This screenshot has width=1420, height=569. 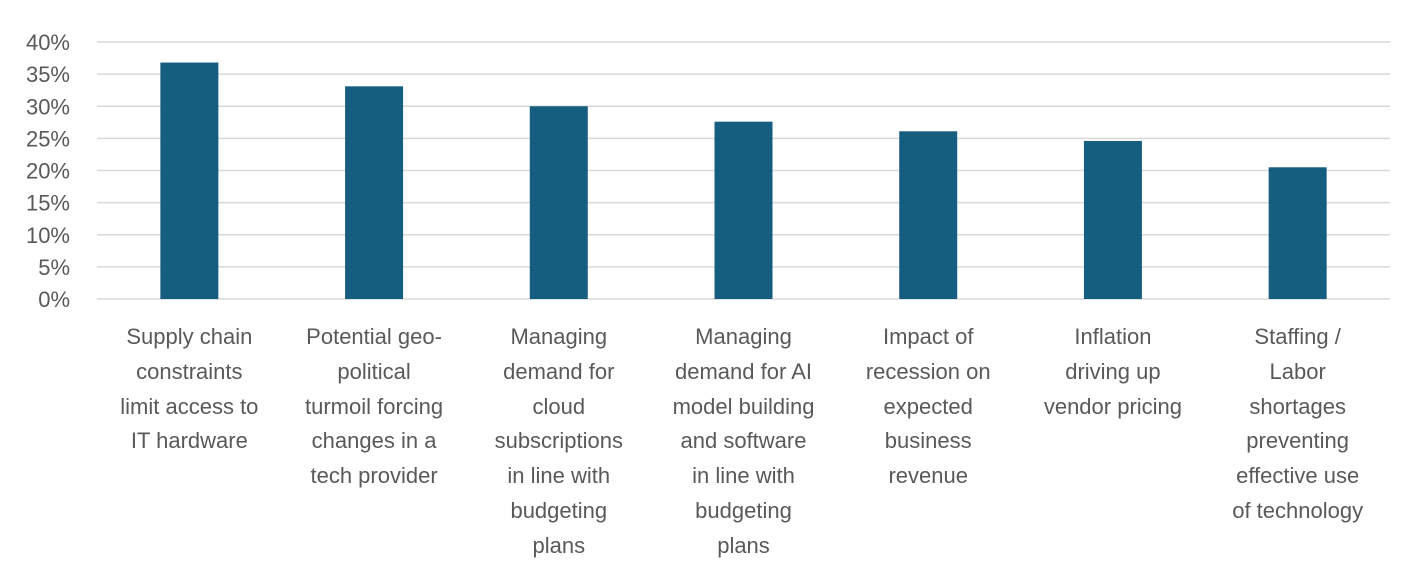 I want to click on x-tick-label: Inflation driving up vendor pricing, so click(x=1113, y=372).